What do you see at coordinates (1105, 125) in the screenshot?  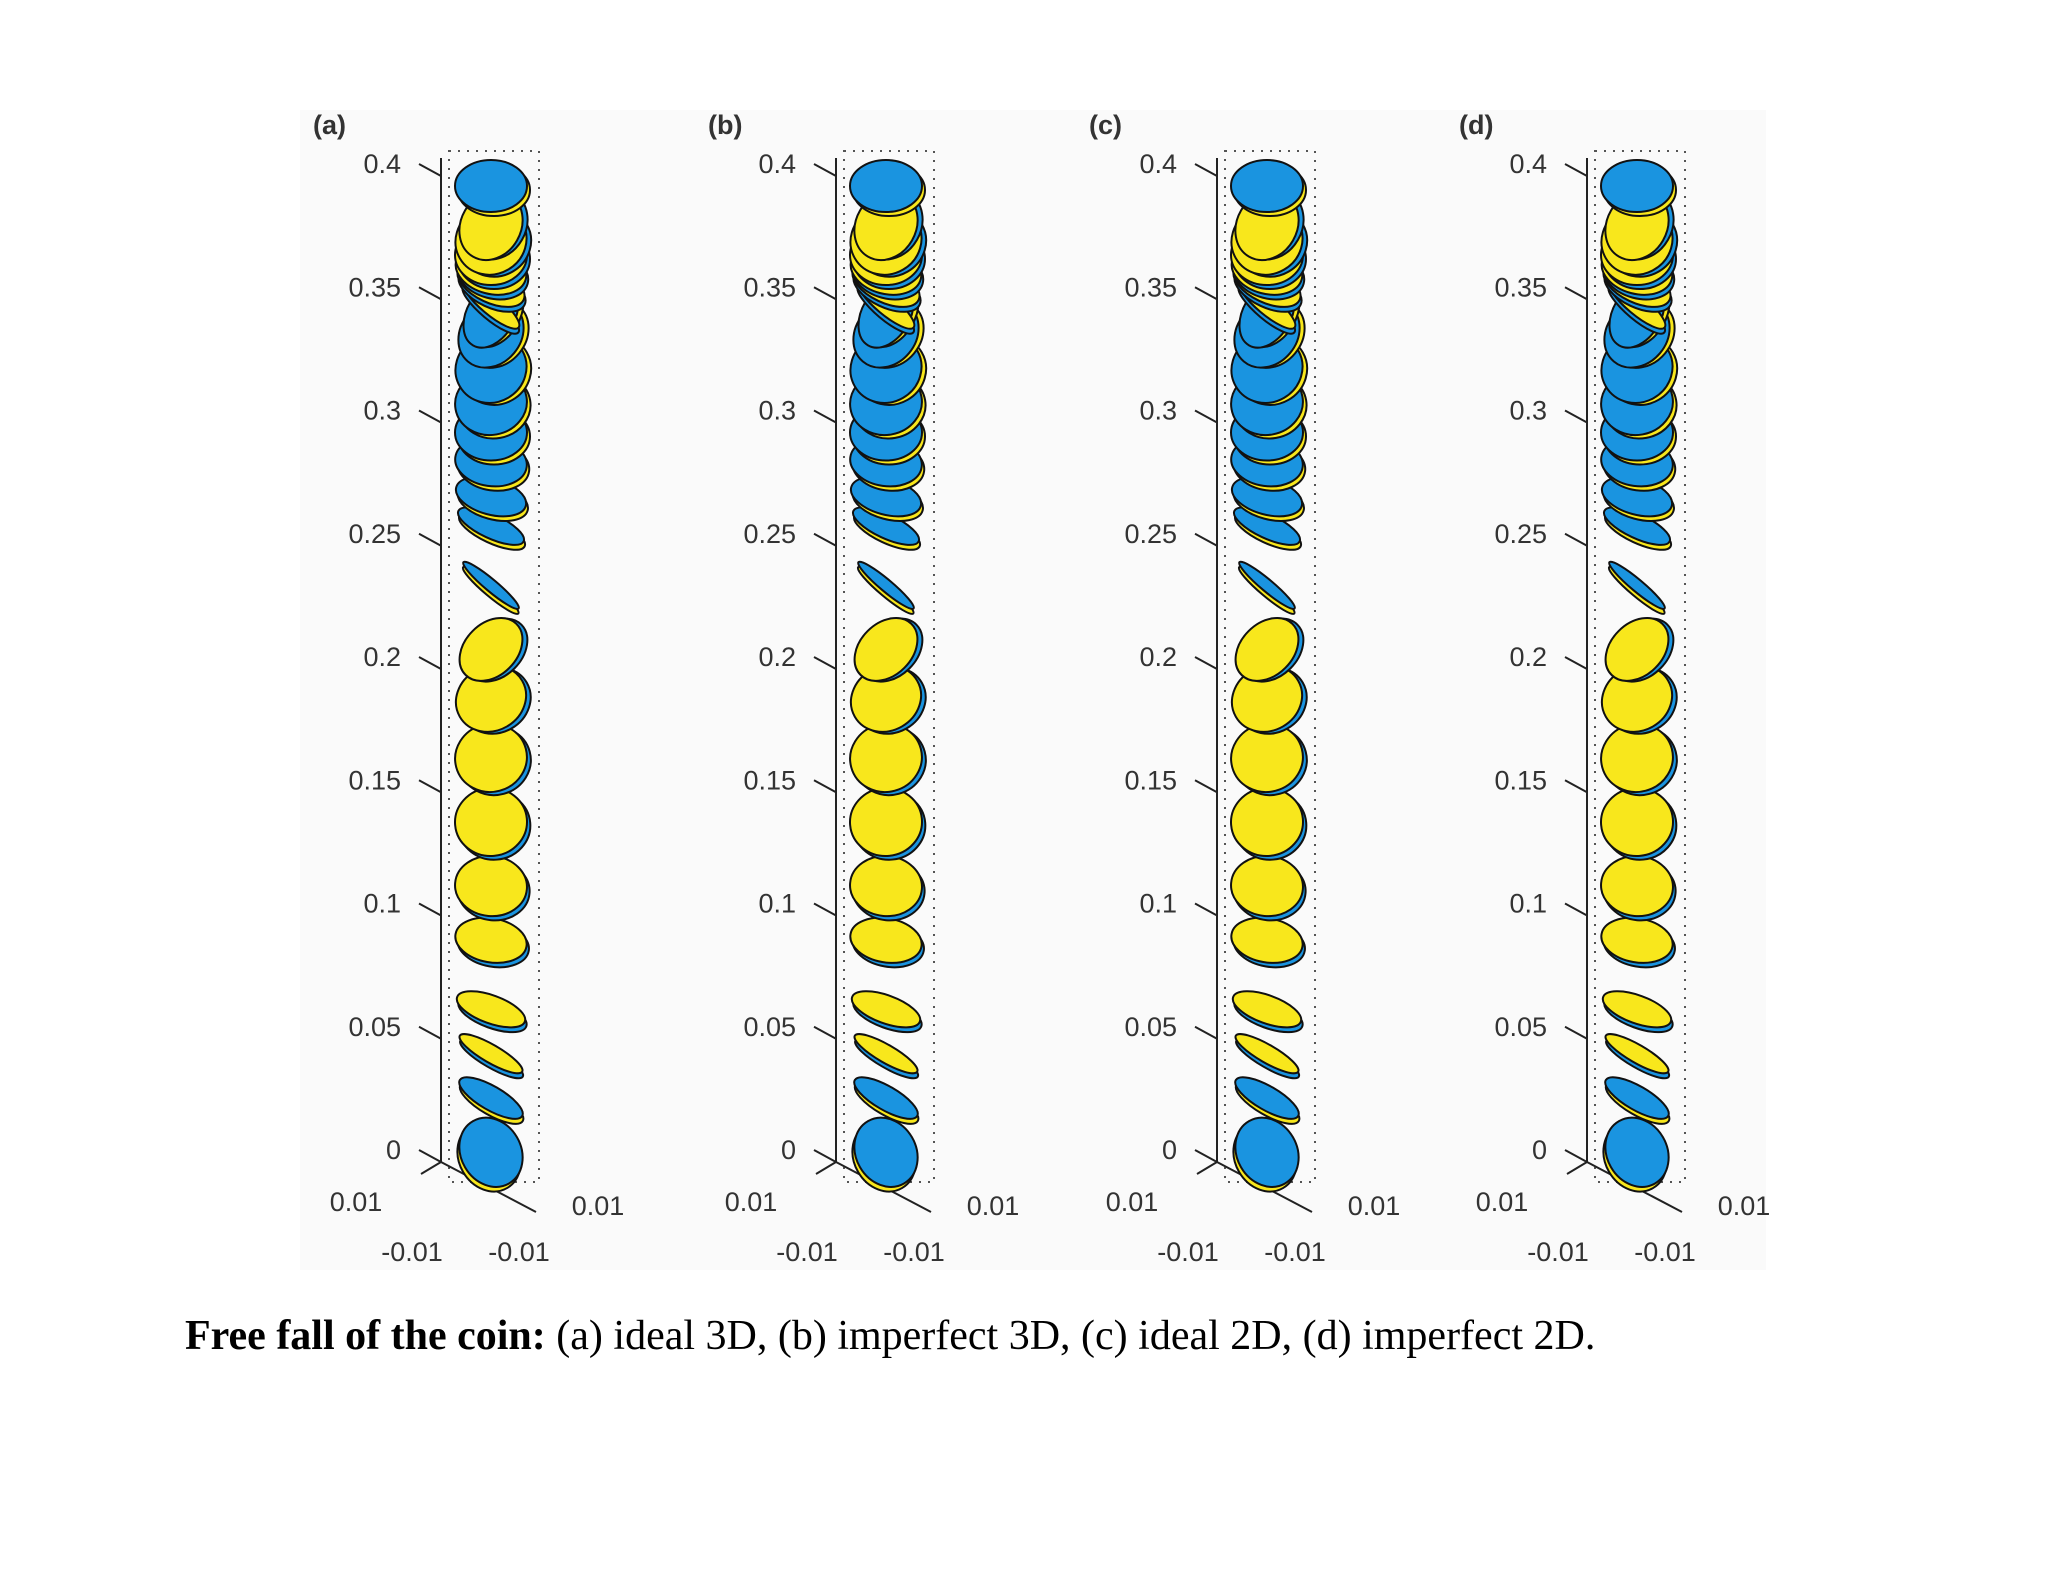 I see `panel-label: (c)` at bounding box center [1105, 125].